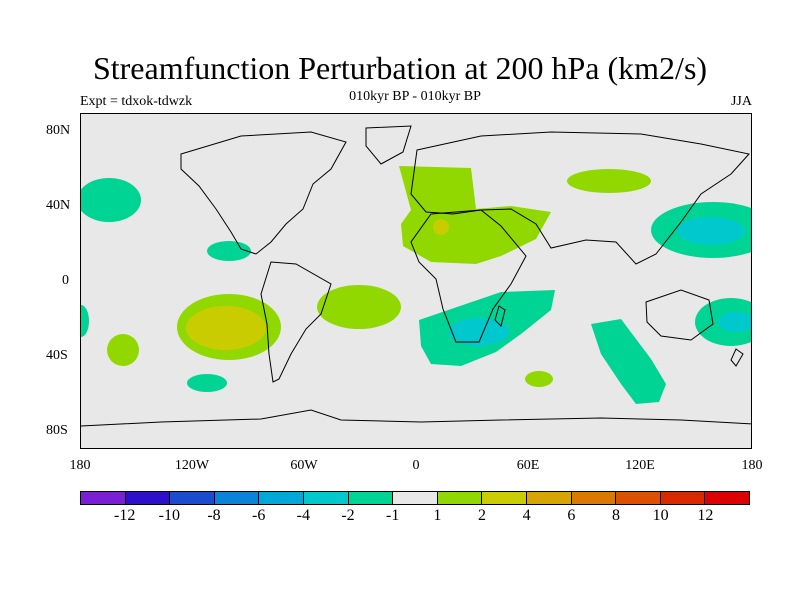 The image size is (800, 600). I want to click on season-label: JJA, so click(741, 101).